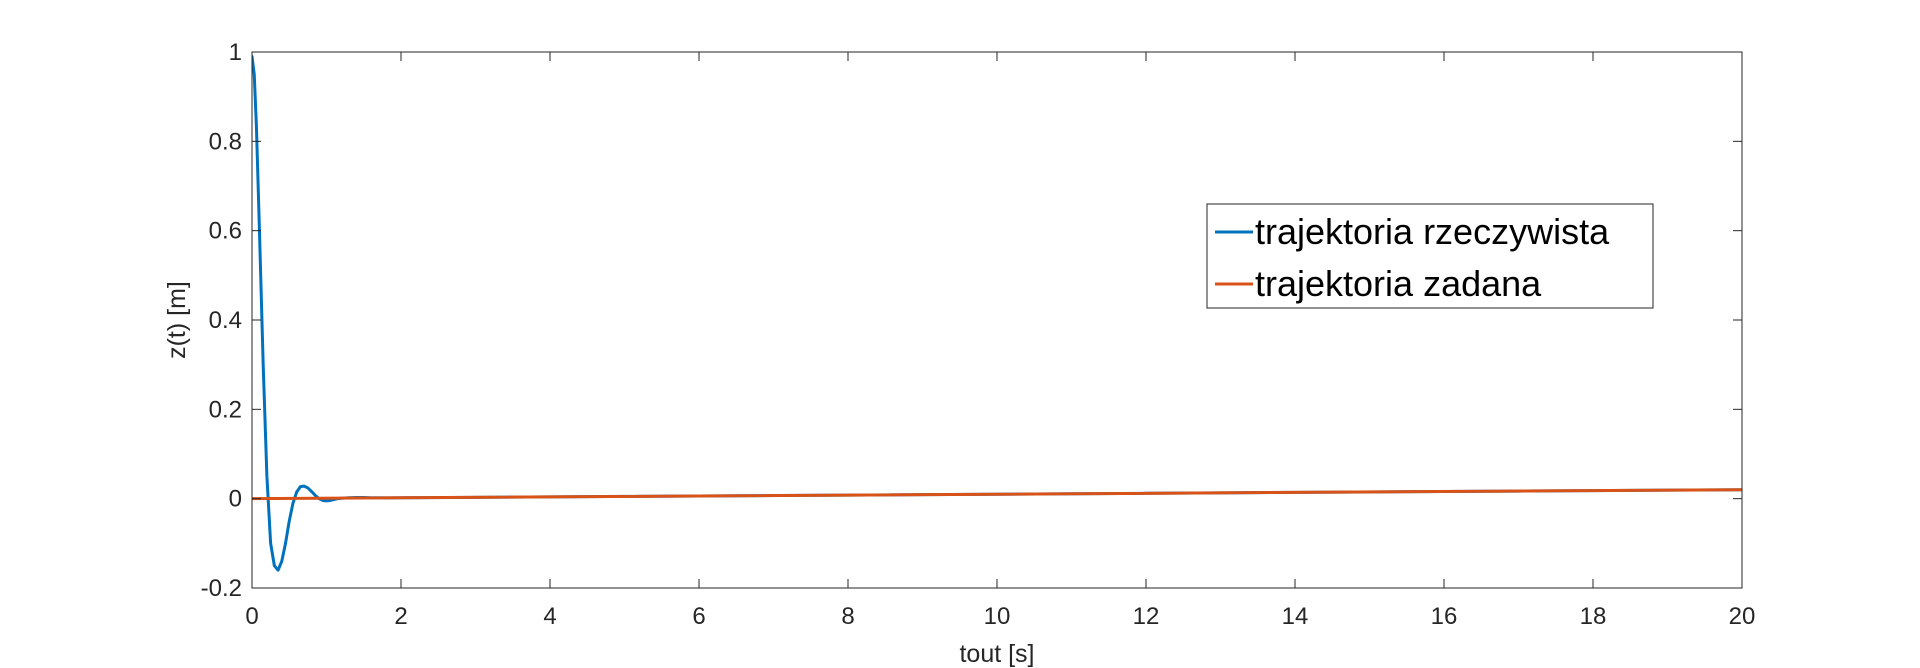 Image resolution: width=1920 pixels, height=668 pixels. What do you see at coordinates (1398, 283) in the screenshot?
I see `legend-label-2: trajektoria zadana` at bounding box center [1398, 283].